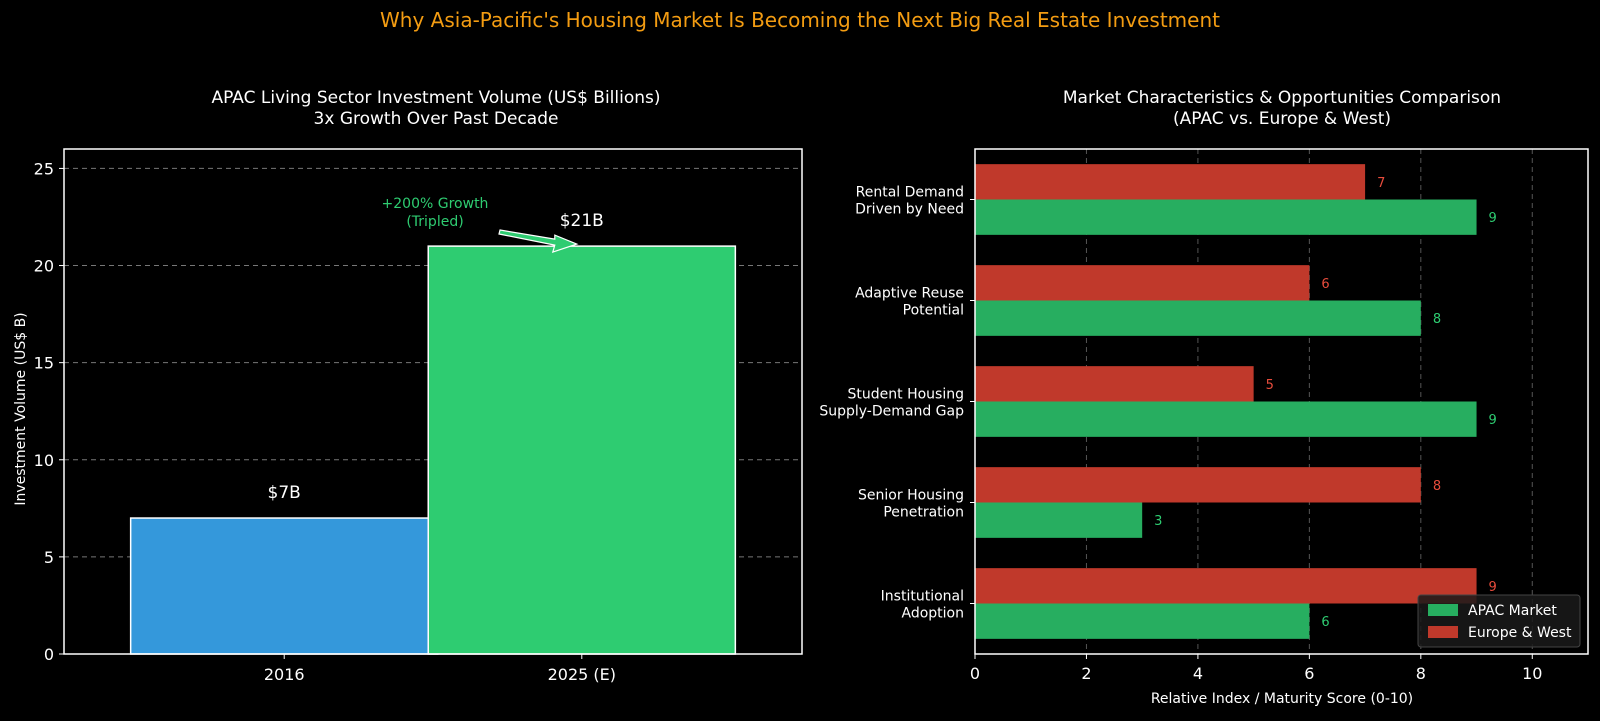  What do you see at coordinates (1499, 621) in the screenshot?
I see `legend-box` at bounding box center [1499, 621].